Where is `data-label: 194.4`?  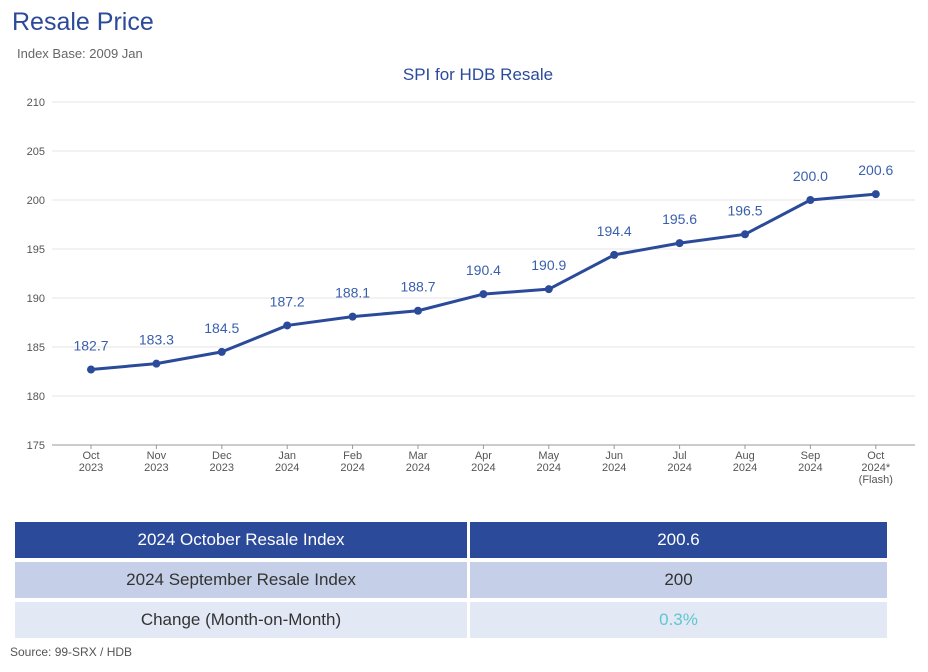
data-label: 194.4 is located at coordinates (614, 231).